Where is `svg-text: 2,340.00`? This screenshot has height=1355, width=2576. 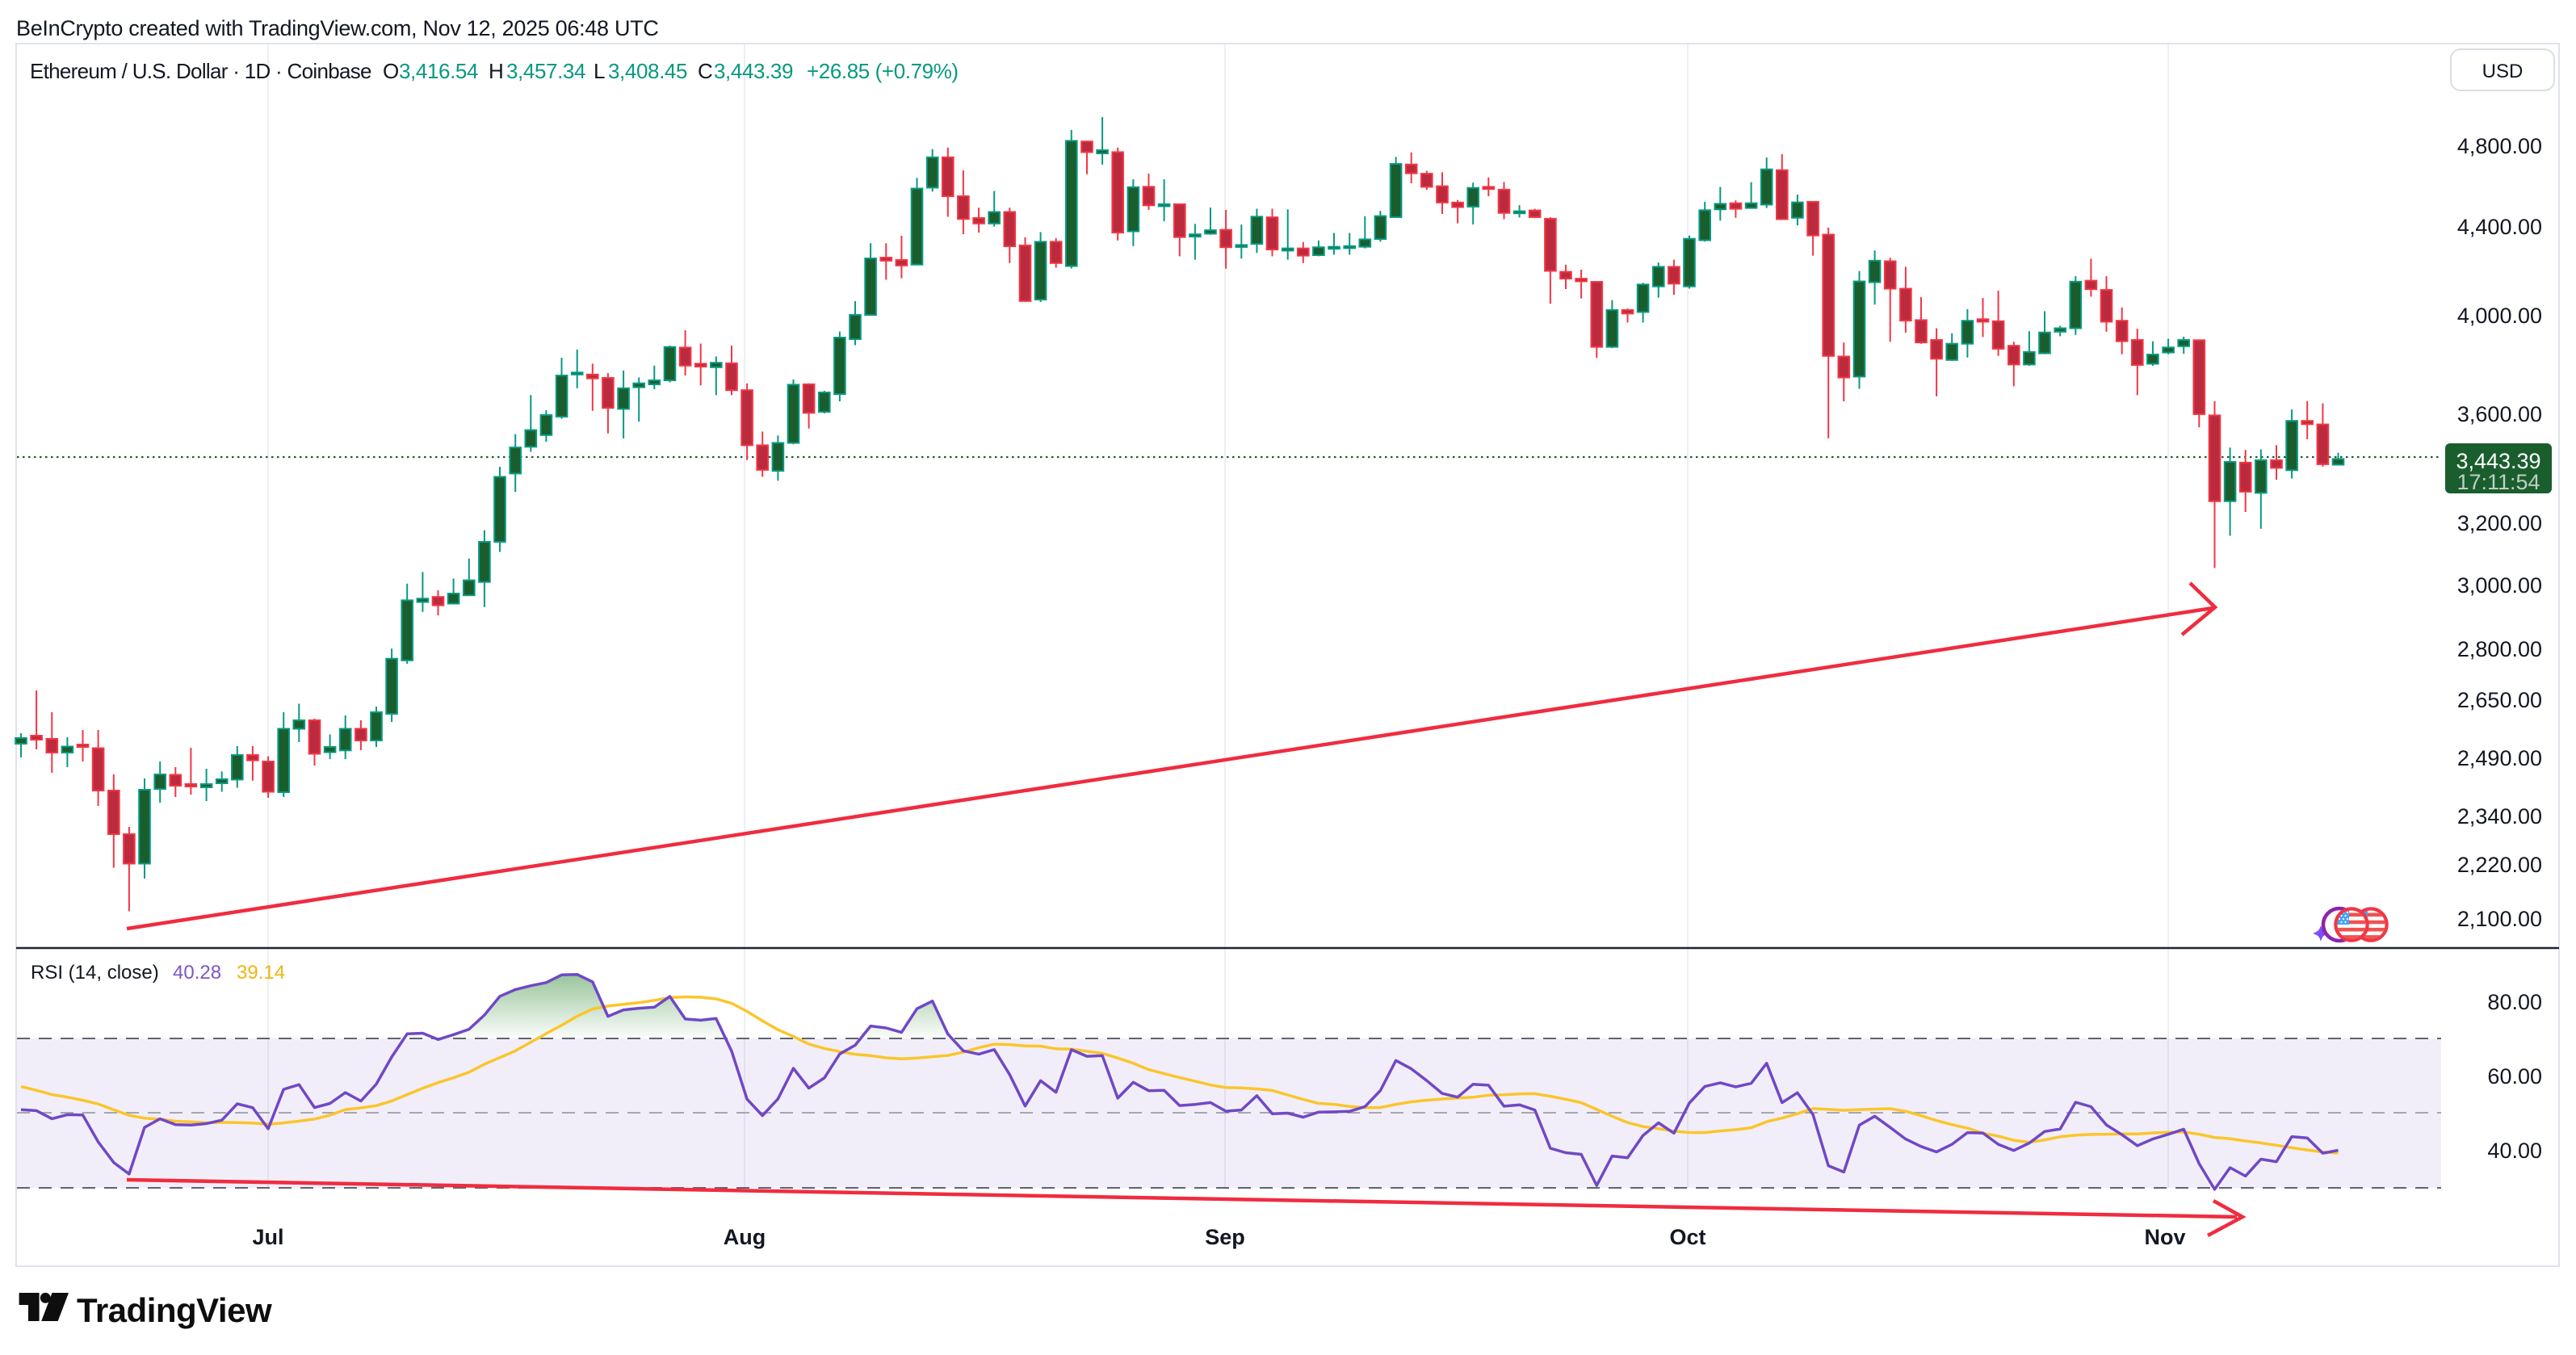
svg-text: 2,340.00 is located at coordinates (2499, 816).